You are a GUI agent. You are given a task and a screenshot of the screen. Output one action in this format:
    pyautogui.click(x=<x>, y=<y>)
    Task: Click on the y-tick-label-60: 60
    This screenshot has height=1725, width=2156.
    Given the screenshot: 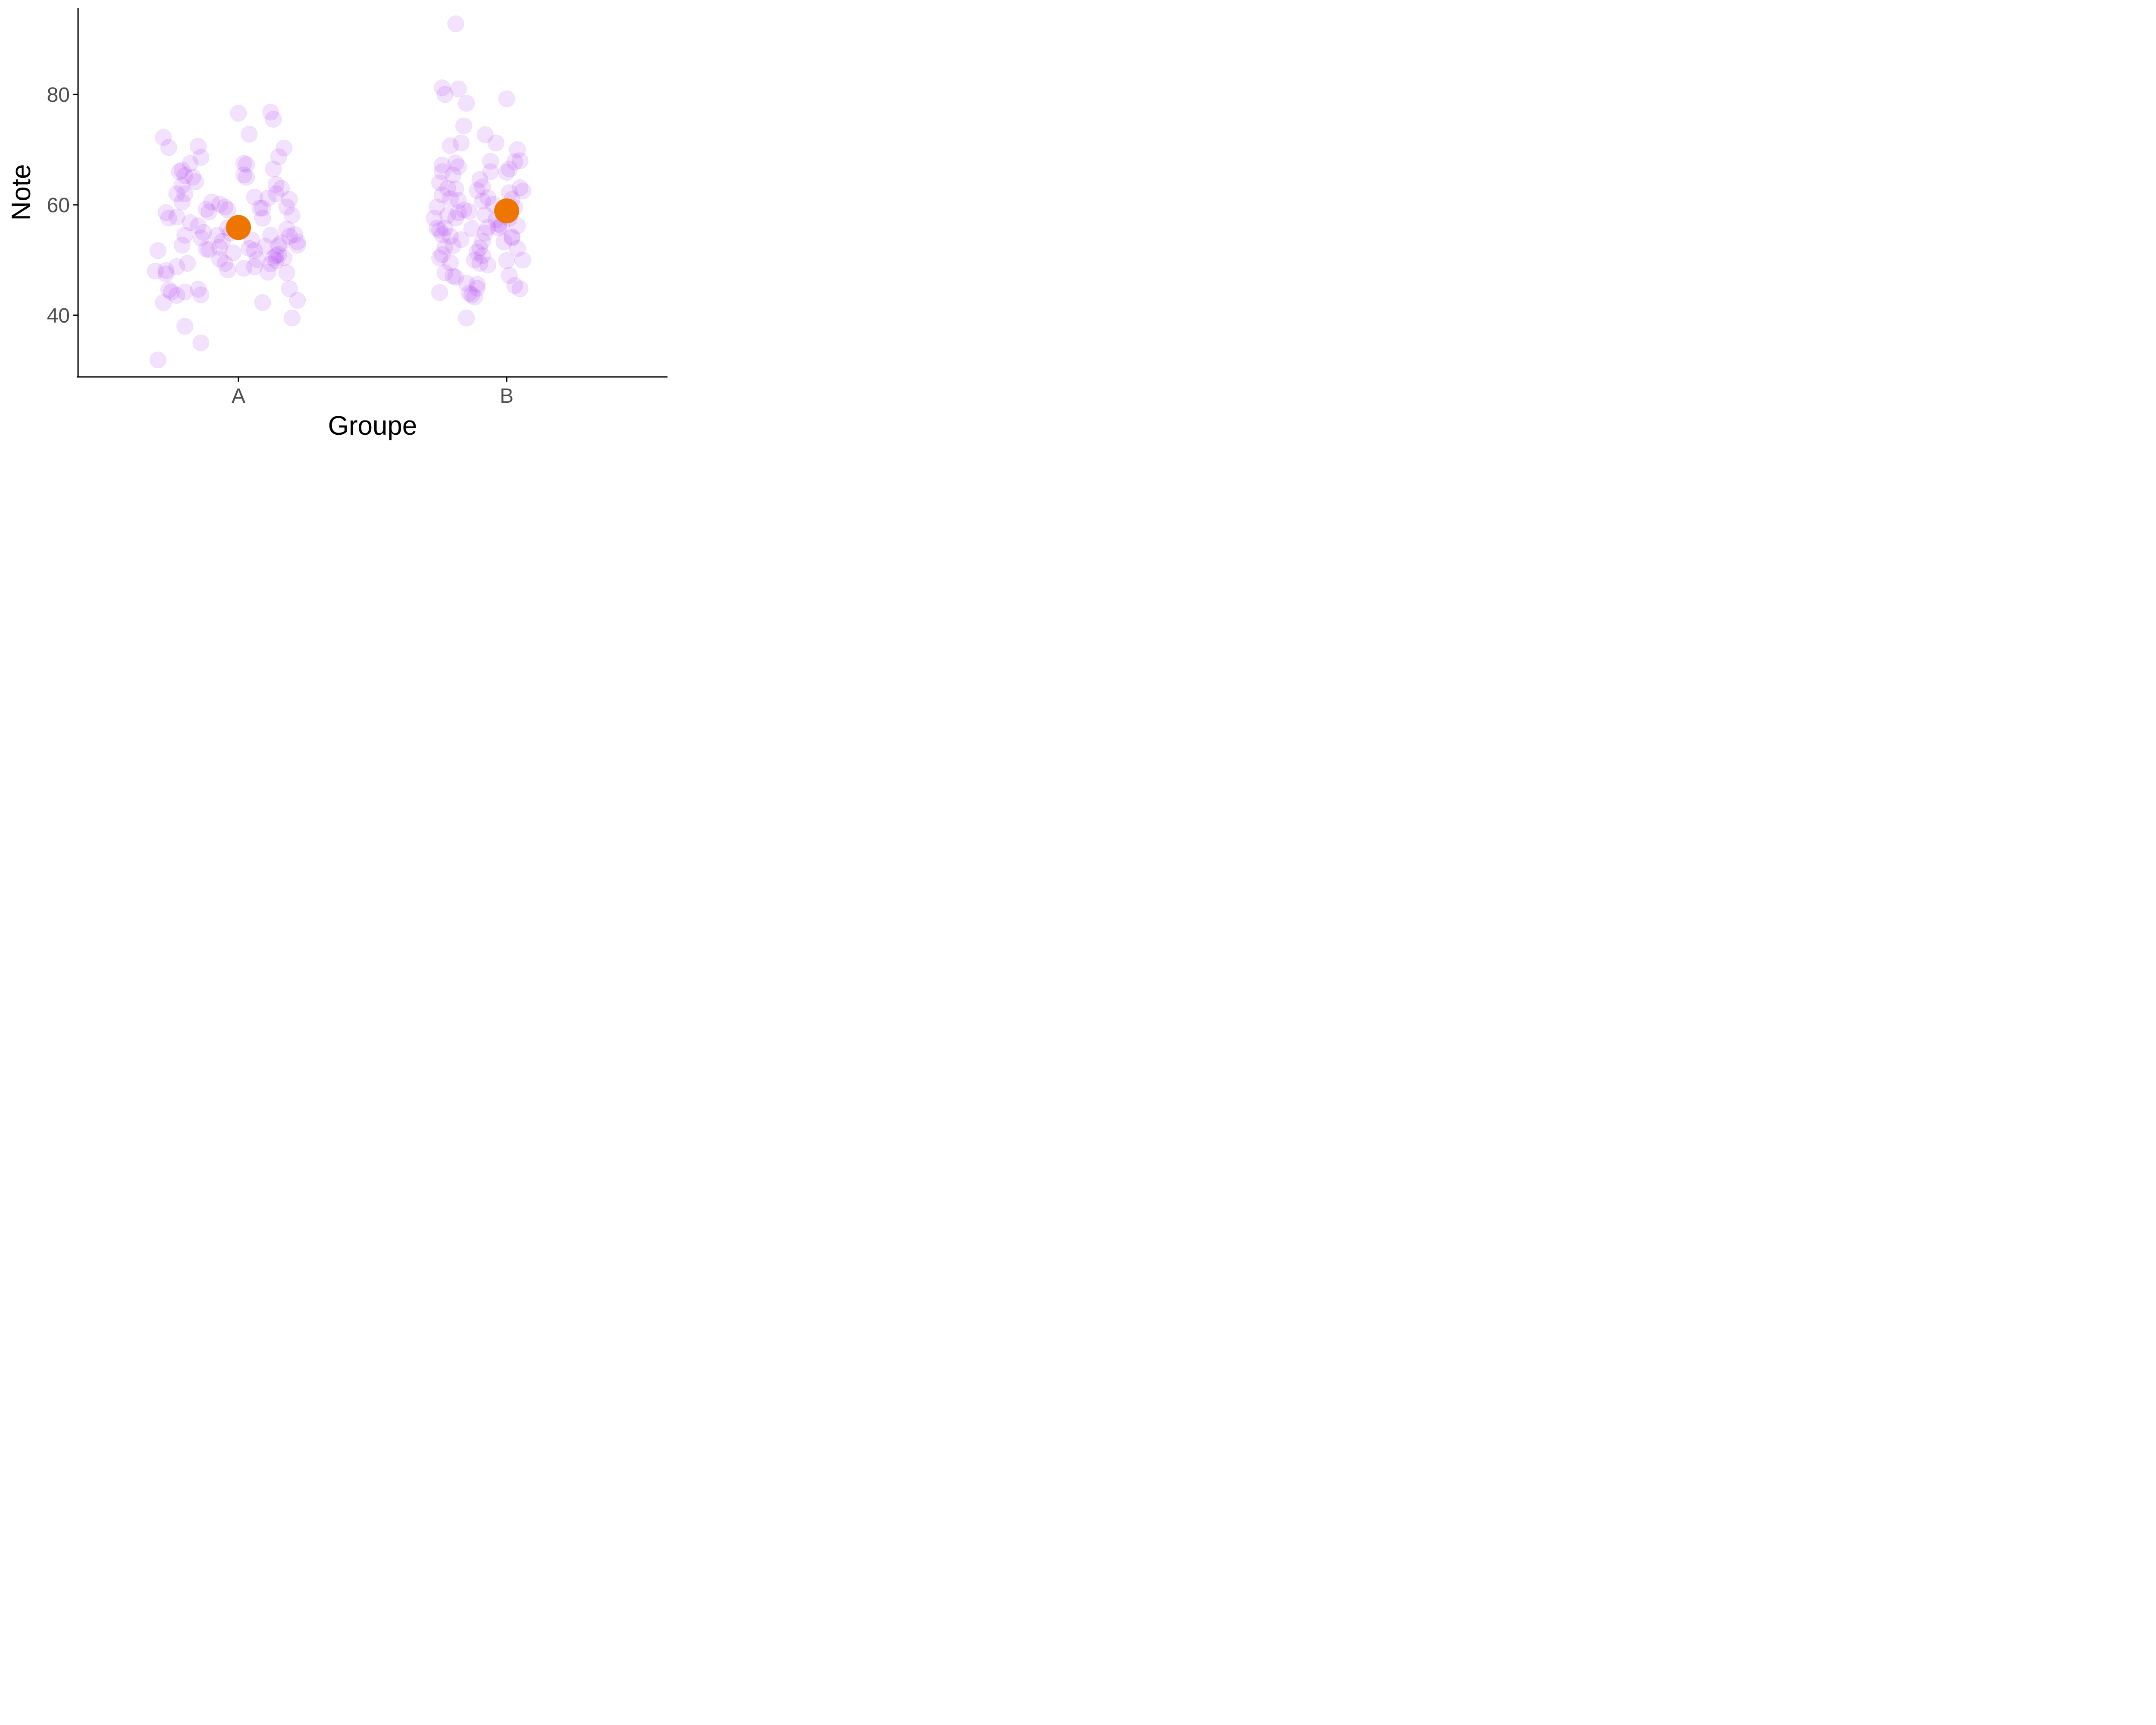 What is the action you would take?
    pyautogui.click(x=58, y=206)
    